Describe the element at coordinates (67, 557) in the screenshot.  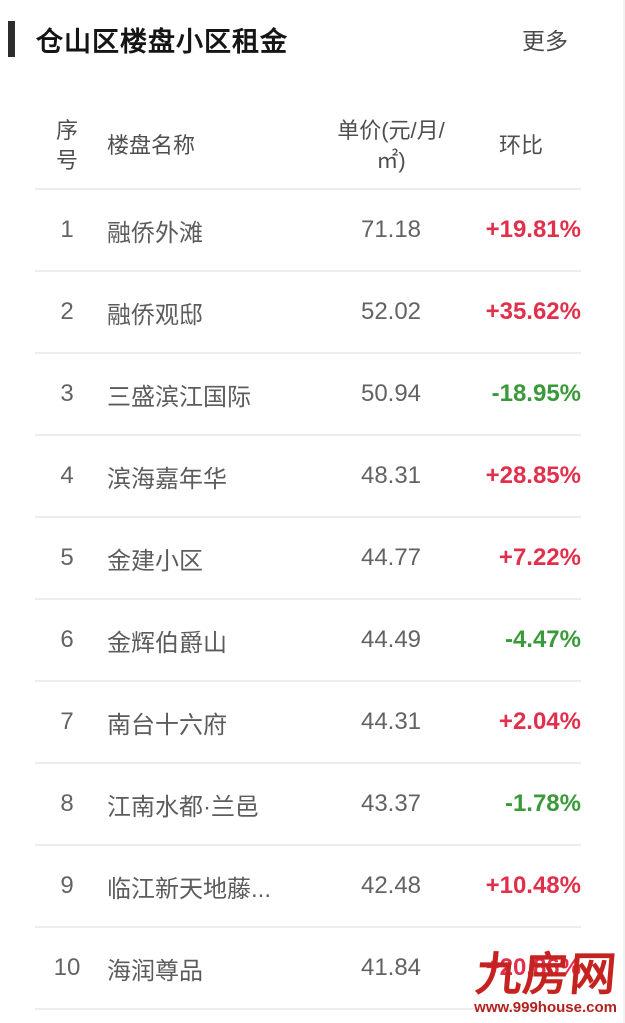
I see `row-index: 5` at that location.